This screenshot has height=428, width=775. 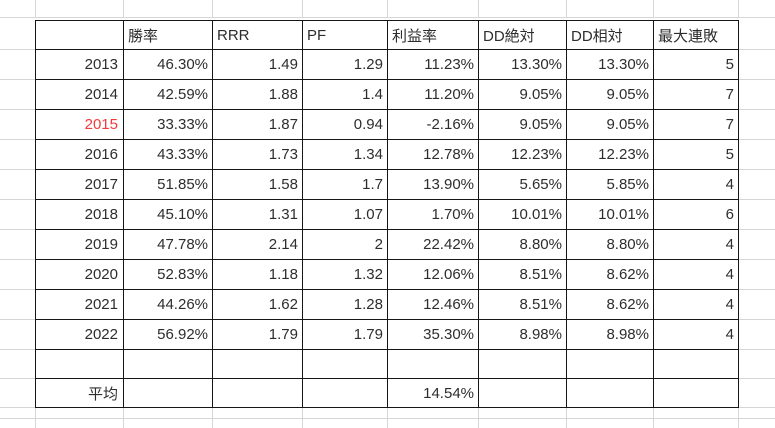 I want to click on value-cell: 6, so click(x=696, y=215).